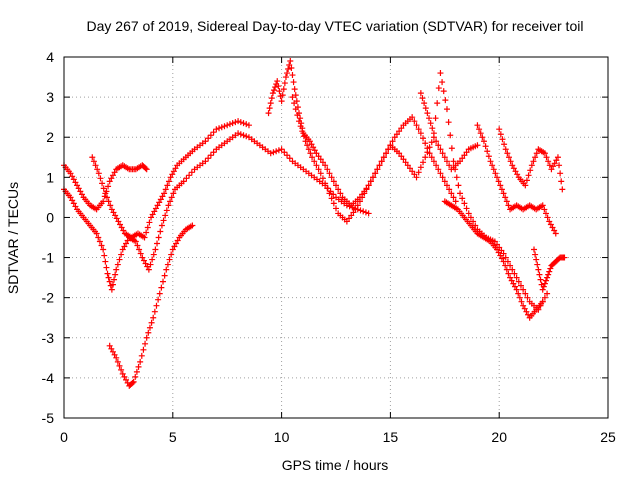 This screenshot has width=640, height=480. Describe the element at coordinates (50, 217) in the screenshot. I see `y-tick-label: 0` at that location.